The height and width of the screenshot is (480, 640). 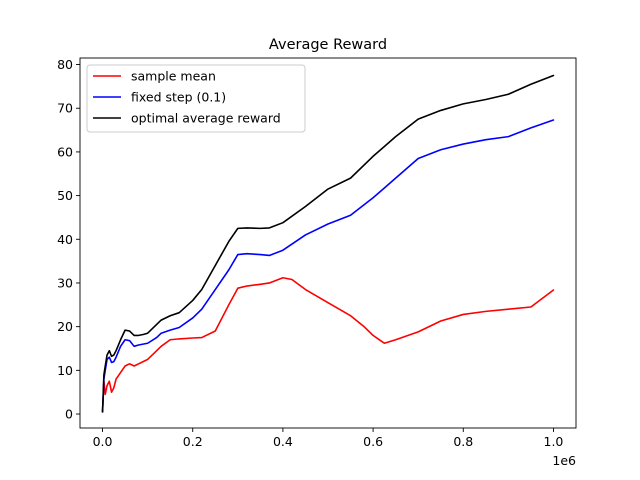 What do you see at coordinates (193, 441) in the screenshot?
I see `x-tick-label: 0.2` at bounding box center [193, 441].